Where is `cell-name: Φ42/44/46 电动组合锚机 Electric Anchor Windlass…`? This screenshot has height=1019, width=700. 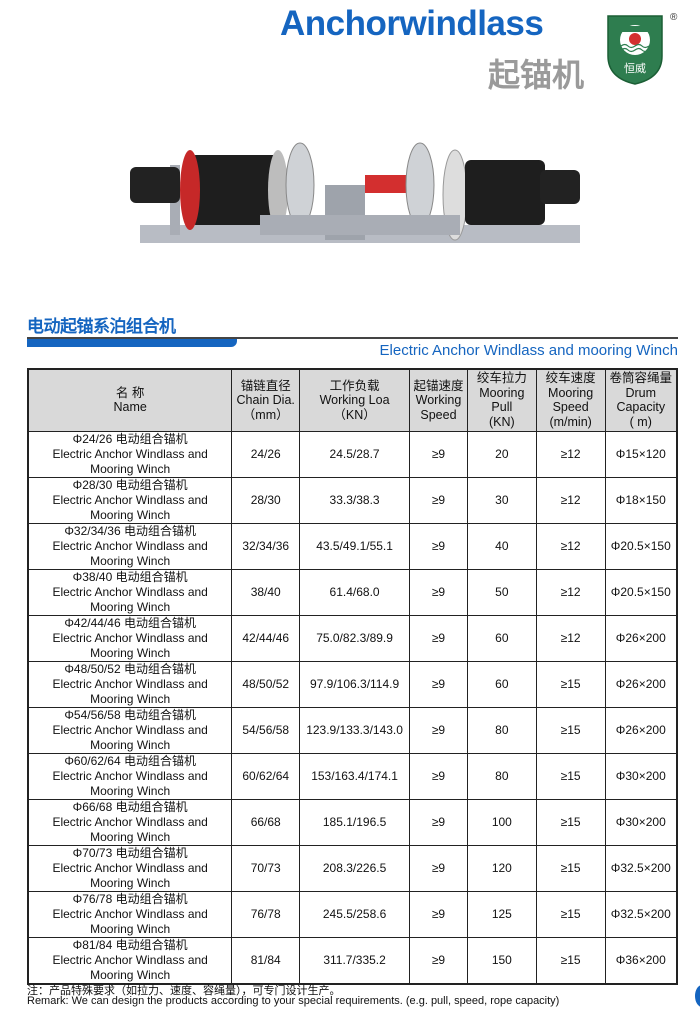
cell-name: Φ42/44/46 电动组合锚机 Electric Anchor Windlass… is located at coordinates (130, 638).